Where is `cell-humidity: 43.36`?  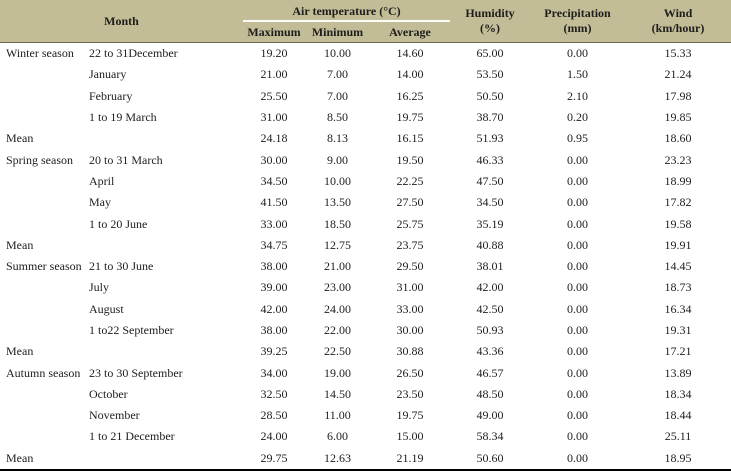 cell-humidity: 43.36 is located at coordinates (490, 351).